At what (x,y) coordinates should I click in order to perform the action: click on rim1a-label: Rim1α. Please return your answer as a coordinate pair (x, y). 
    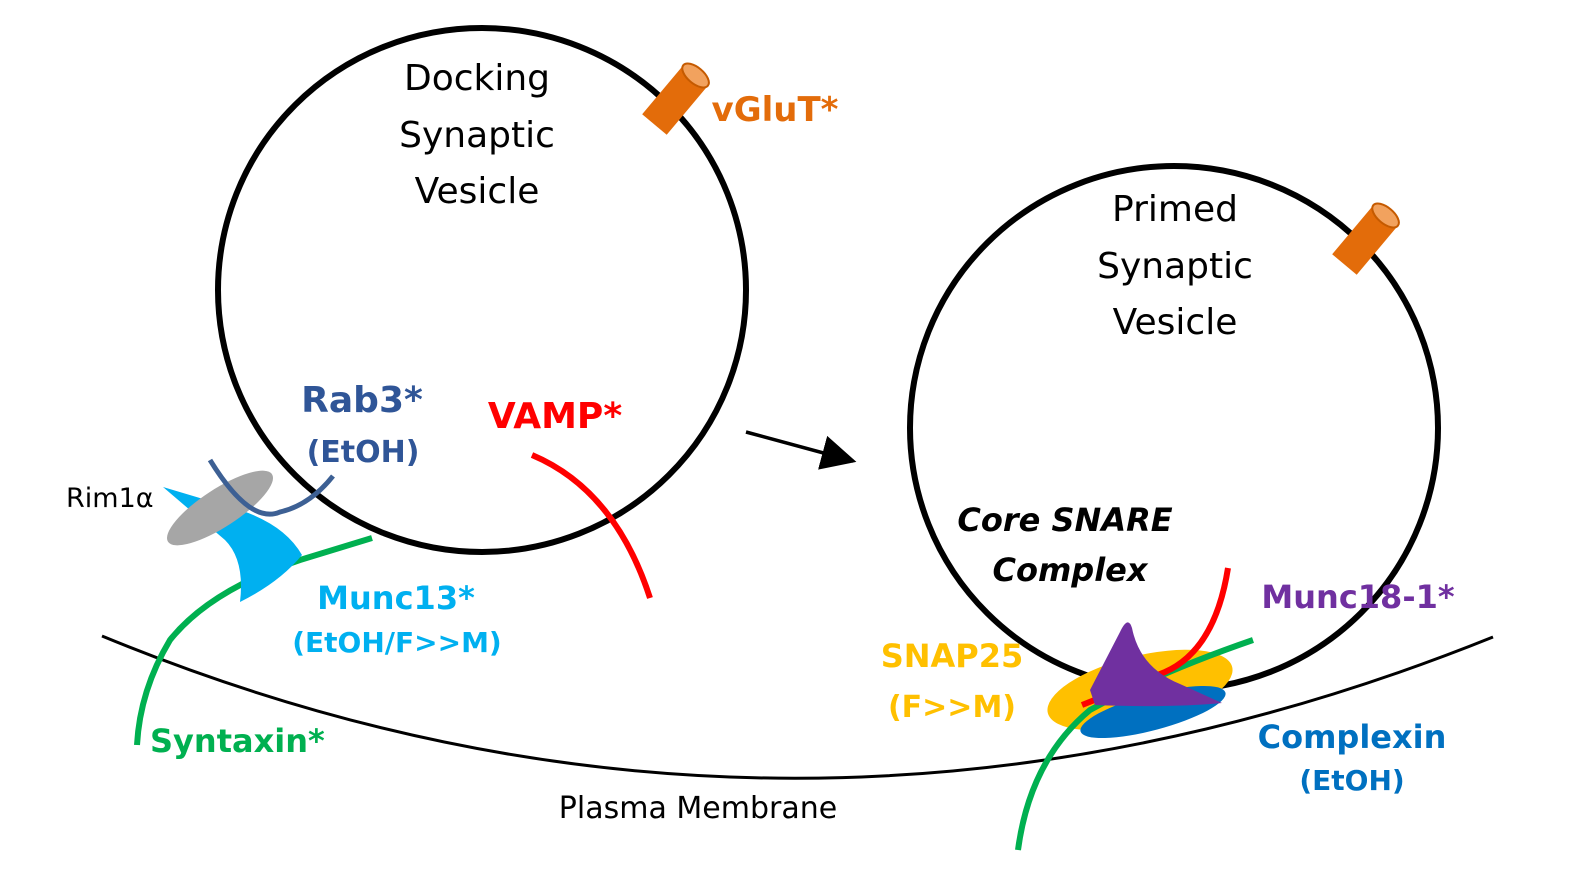
    Looking at the image, I should click on (110, 498).